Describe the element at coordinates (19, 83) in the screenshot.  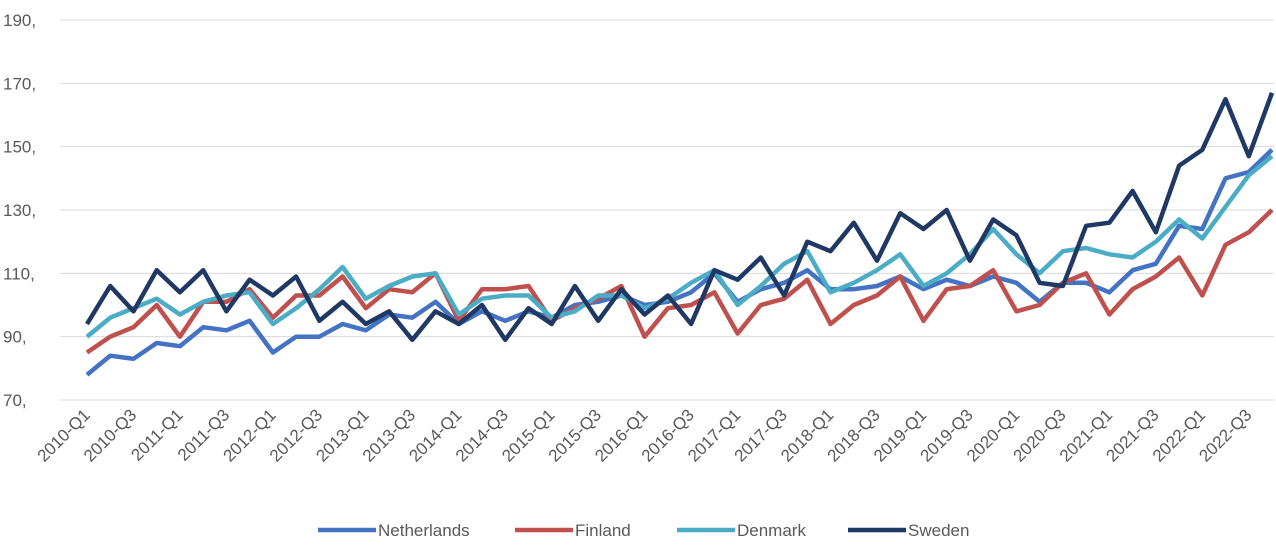
I see `y-tick-label: 170,` at that location.